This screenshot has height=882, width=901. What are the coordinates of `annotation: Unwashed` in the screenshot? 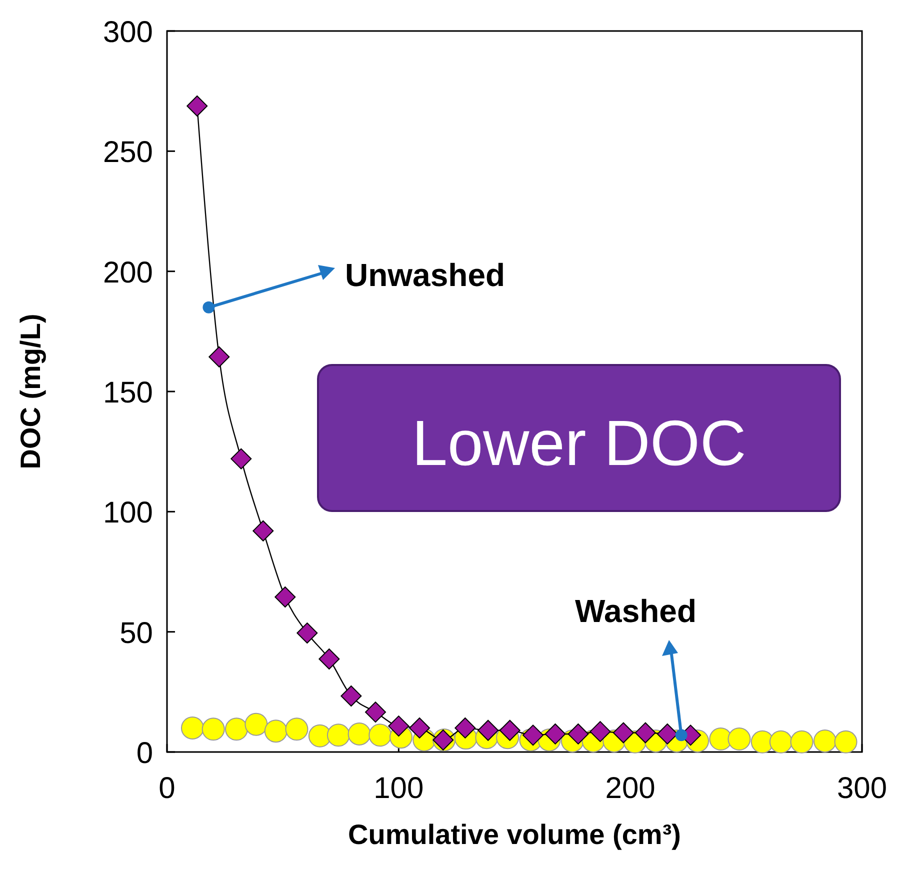 It's located at (425, 275).